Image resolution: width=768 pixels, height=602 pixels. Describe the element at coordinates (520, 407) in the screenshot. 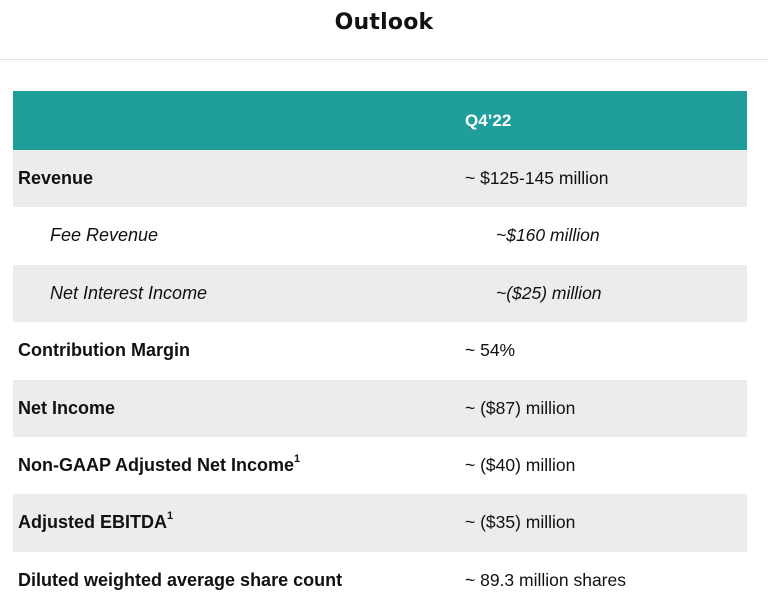

I see `row-value: ~ ($87) million` at that location.